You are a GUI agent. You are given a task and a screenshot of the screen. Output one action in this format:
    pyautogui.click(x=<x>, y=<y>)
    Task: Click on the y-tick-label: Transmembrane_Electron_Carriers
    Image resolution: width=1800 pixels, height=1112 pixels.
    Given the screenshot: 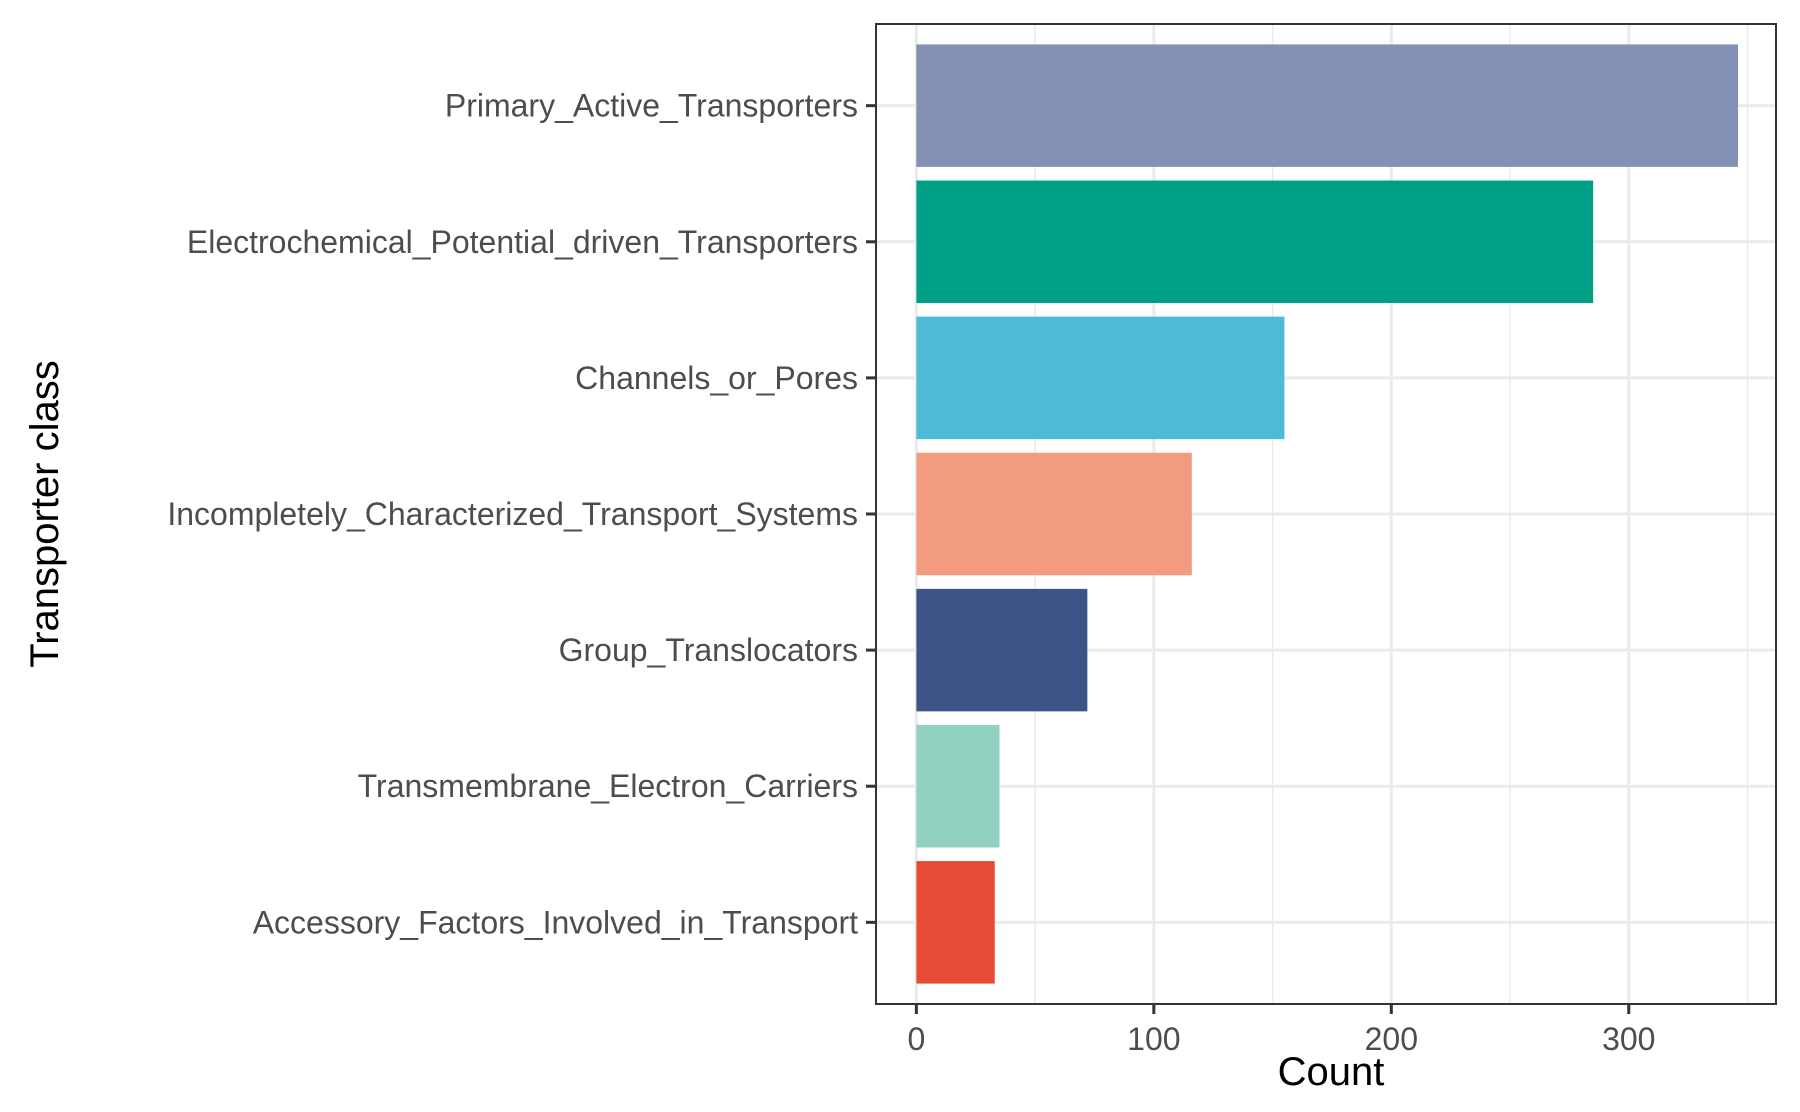 What is the action you would take?
    pyautogui.click(x=608, y=786)
    